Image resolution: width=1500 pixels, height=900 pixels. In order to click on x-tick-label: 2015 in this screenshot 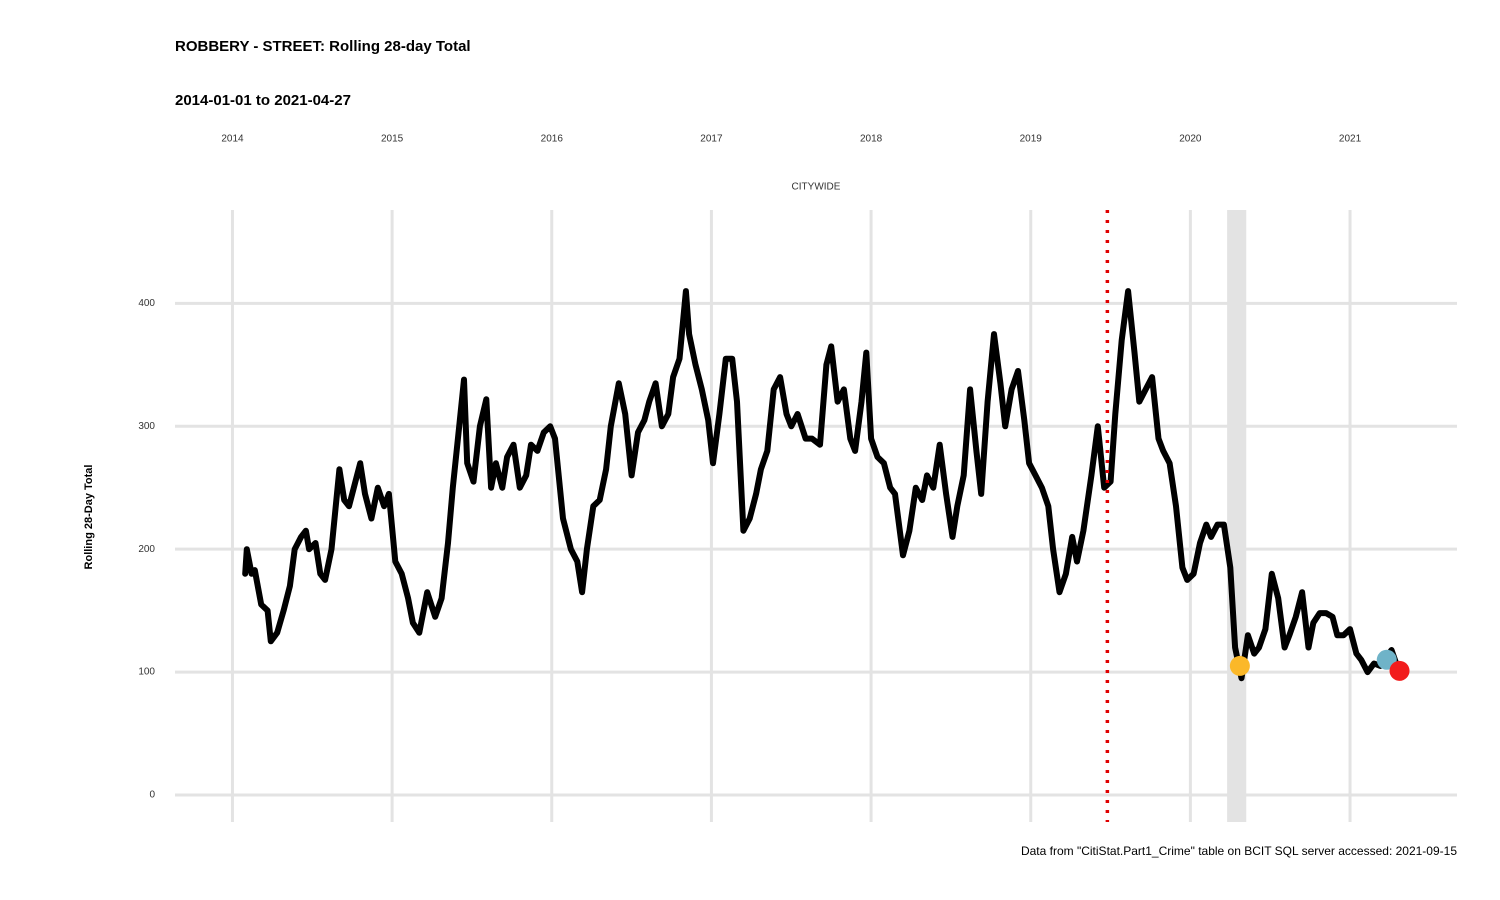, I will do `click(392, 139)`.